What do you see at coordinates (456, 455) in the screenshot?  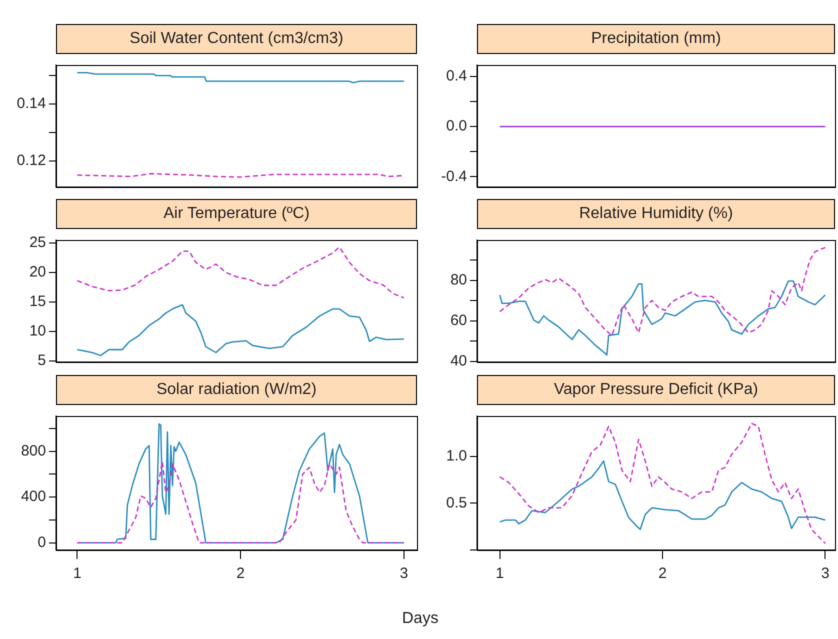 I see `y-tick-label: 1.0` at bounding box center [456, 455].